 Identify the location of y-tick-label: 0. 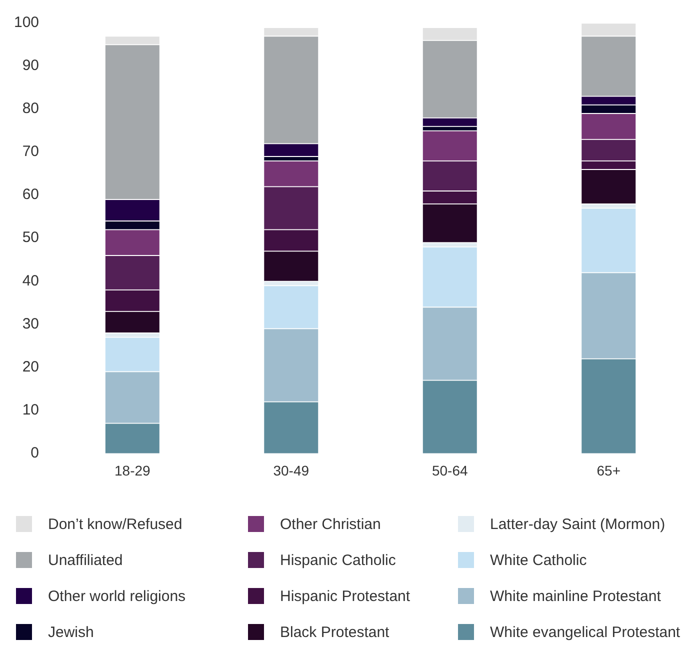
(35, 453).